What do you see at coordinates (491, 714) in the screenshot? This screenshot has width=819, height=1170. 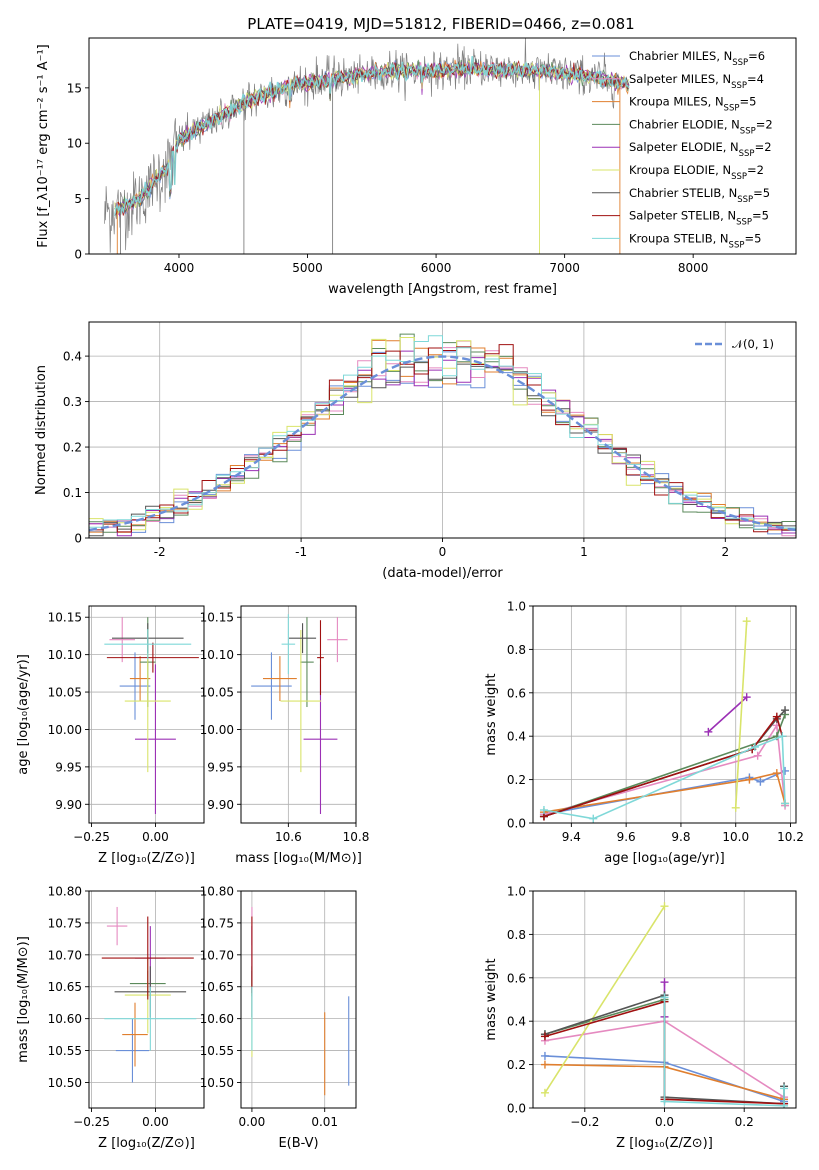 I see `y-axis-label: mass weight` at bounding box center [491, 714].